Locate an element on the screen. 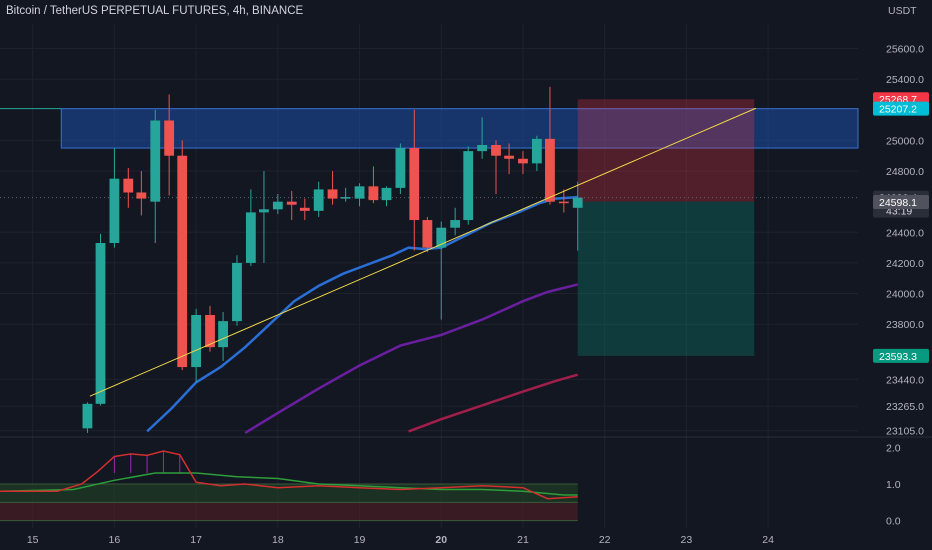 This screenshot has width=932, height=550. time-tick-label: 15 is located at coordinates (33, 540).